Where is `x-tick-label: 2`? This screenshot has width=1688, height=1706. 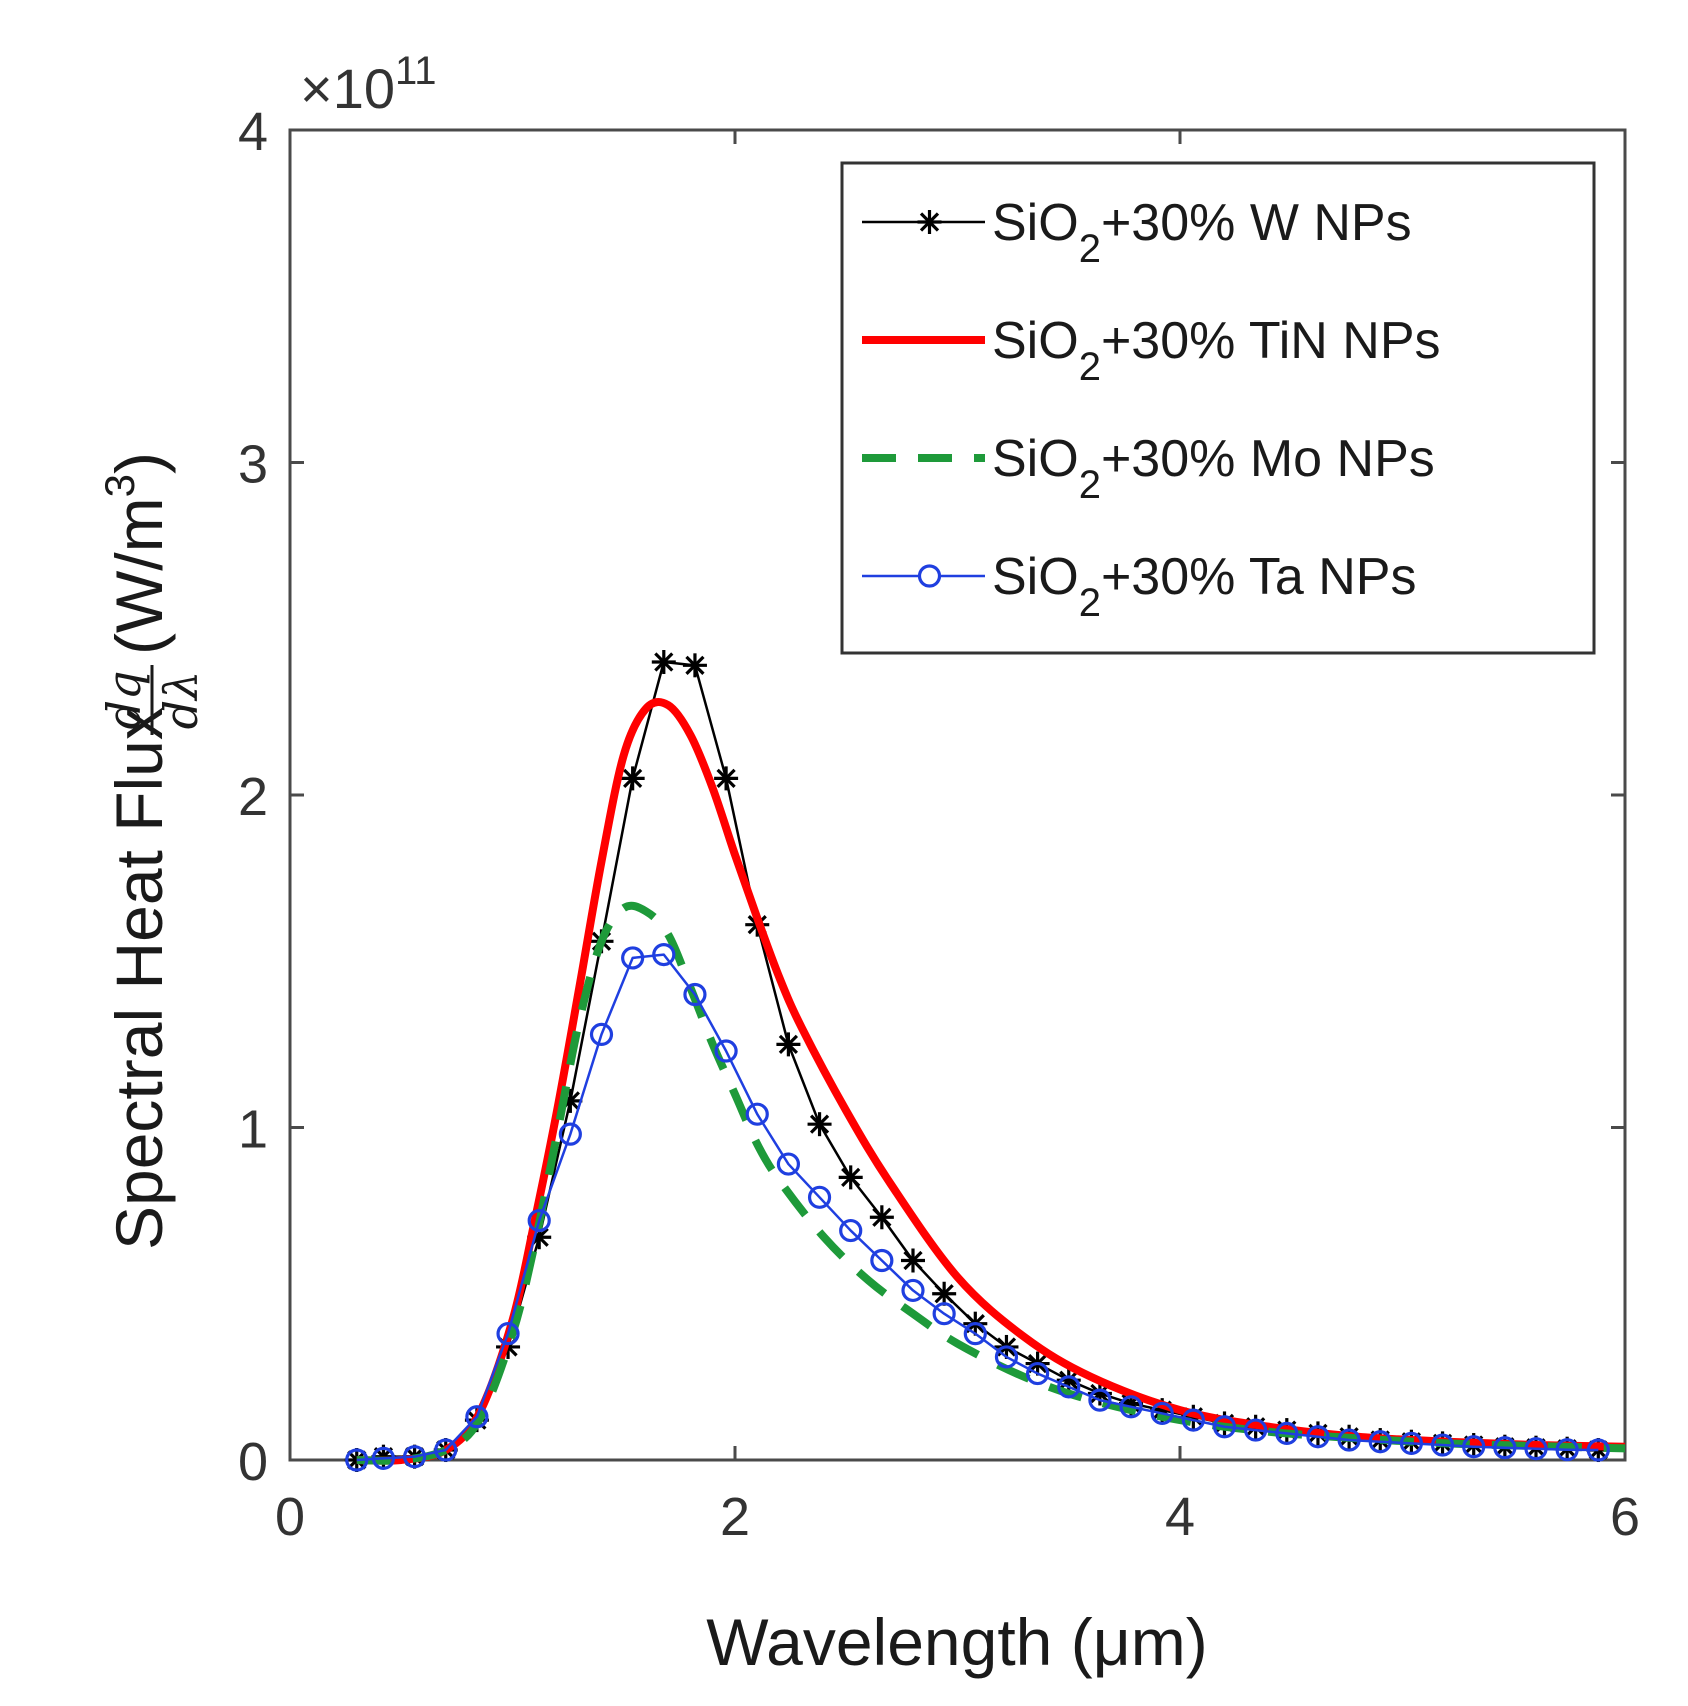 x-tick-label: 2 is located at coordinates (735, 1517).